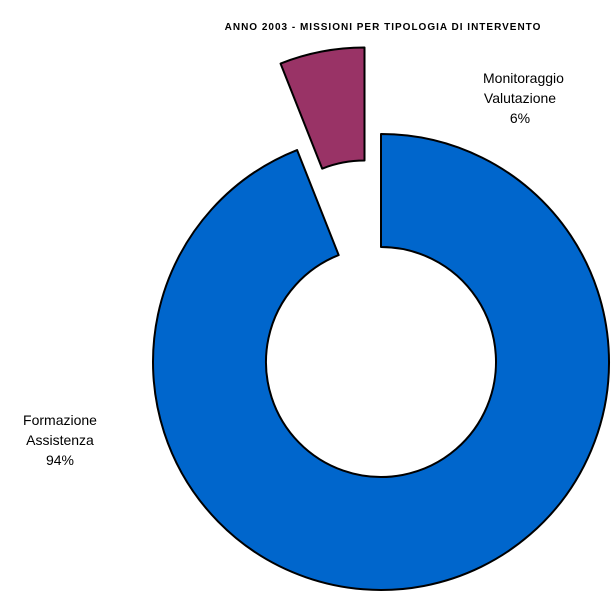 This screenshot has width=612, height=595. Describe the element at coordinates (523, 88) in the screenshot. I see `category-label: Monitoraggio Valutazione` at that location.